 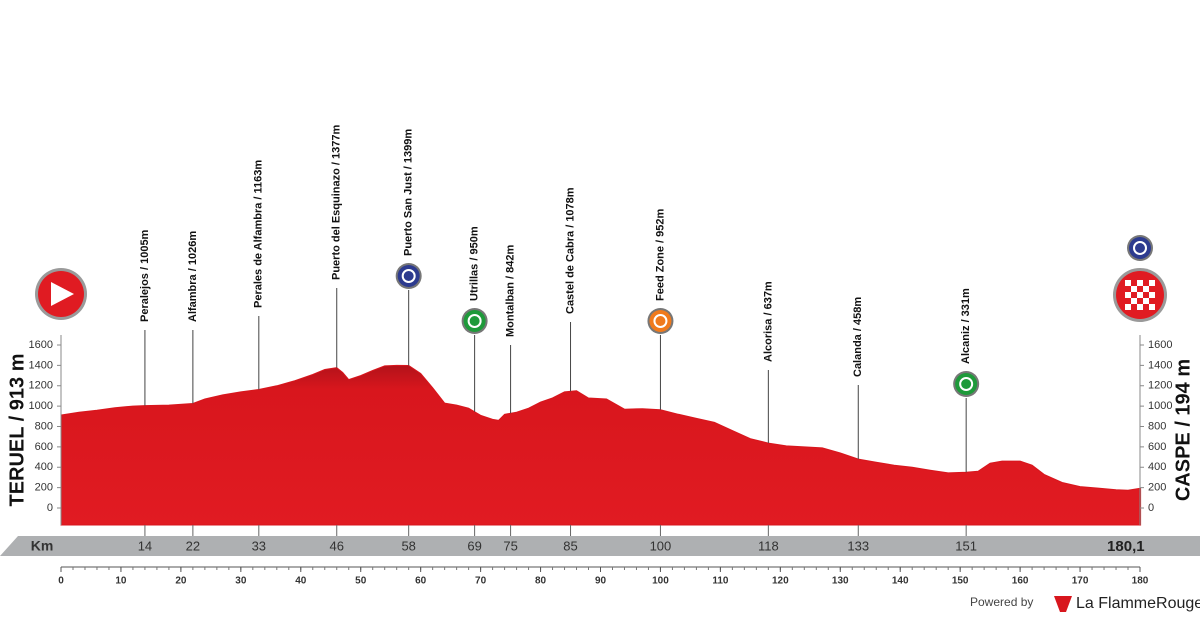 What do you see at coordinates (960, 581) in the screenshot?
I see `x-tick-label: 150` at bounding box center [960, 581].